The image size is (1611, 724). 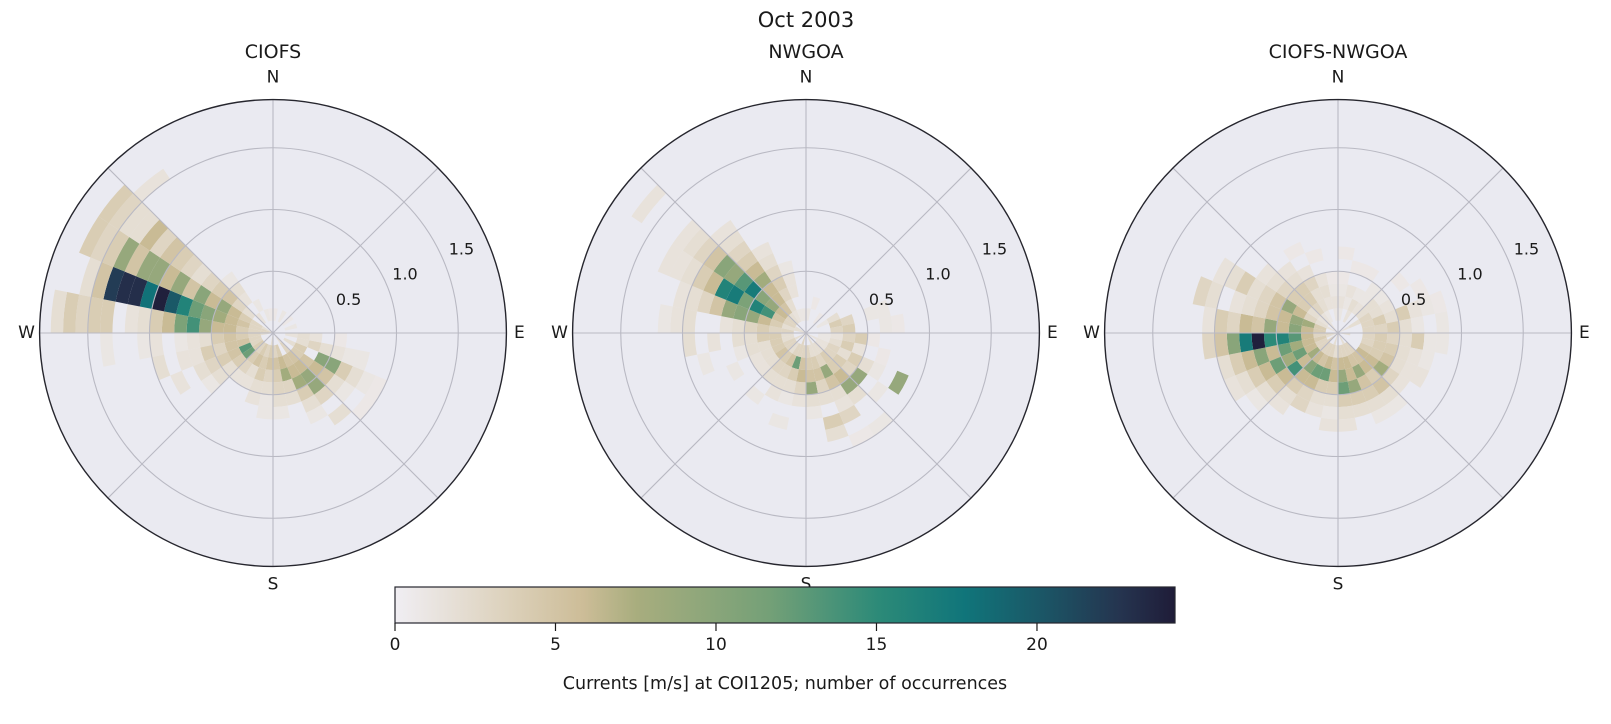 I want to click on radial-tick-label: 0.5, so click(x=348, y=299).